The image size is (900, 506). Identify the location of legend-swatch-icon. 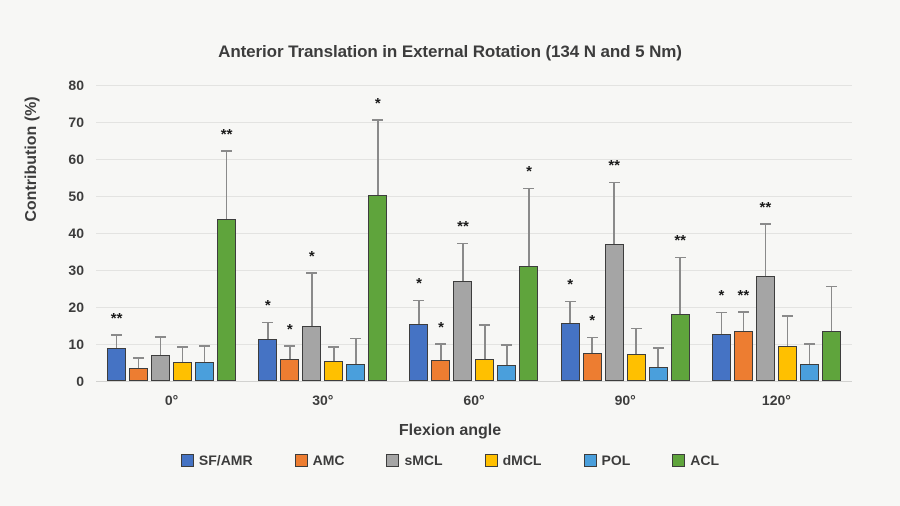
(187, 460).